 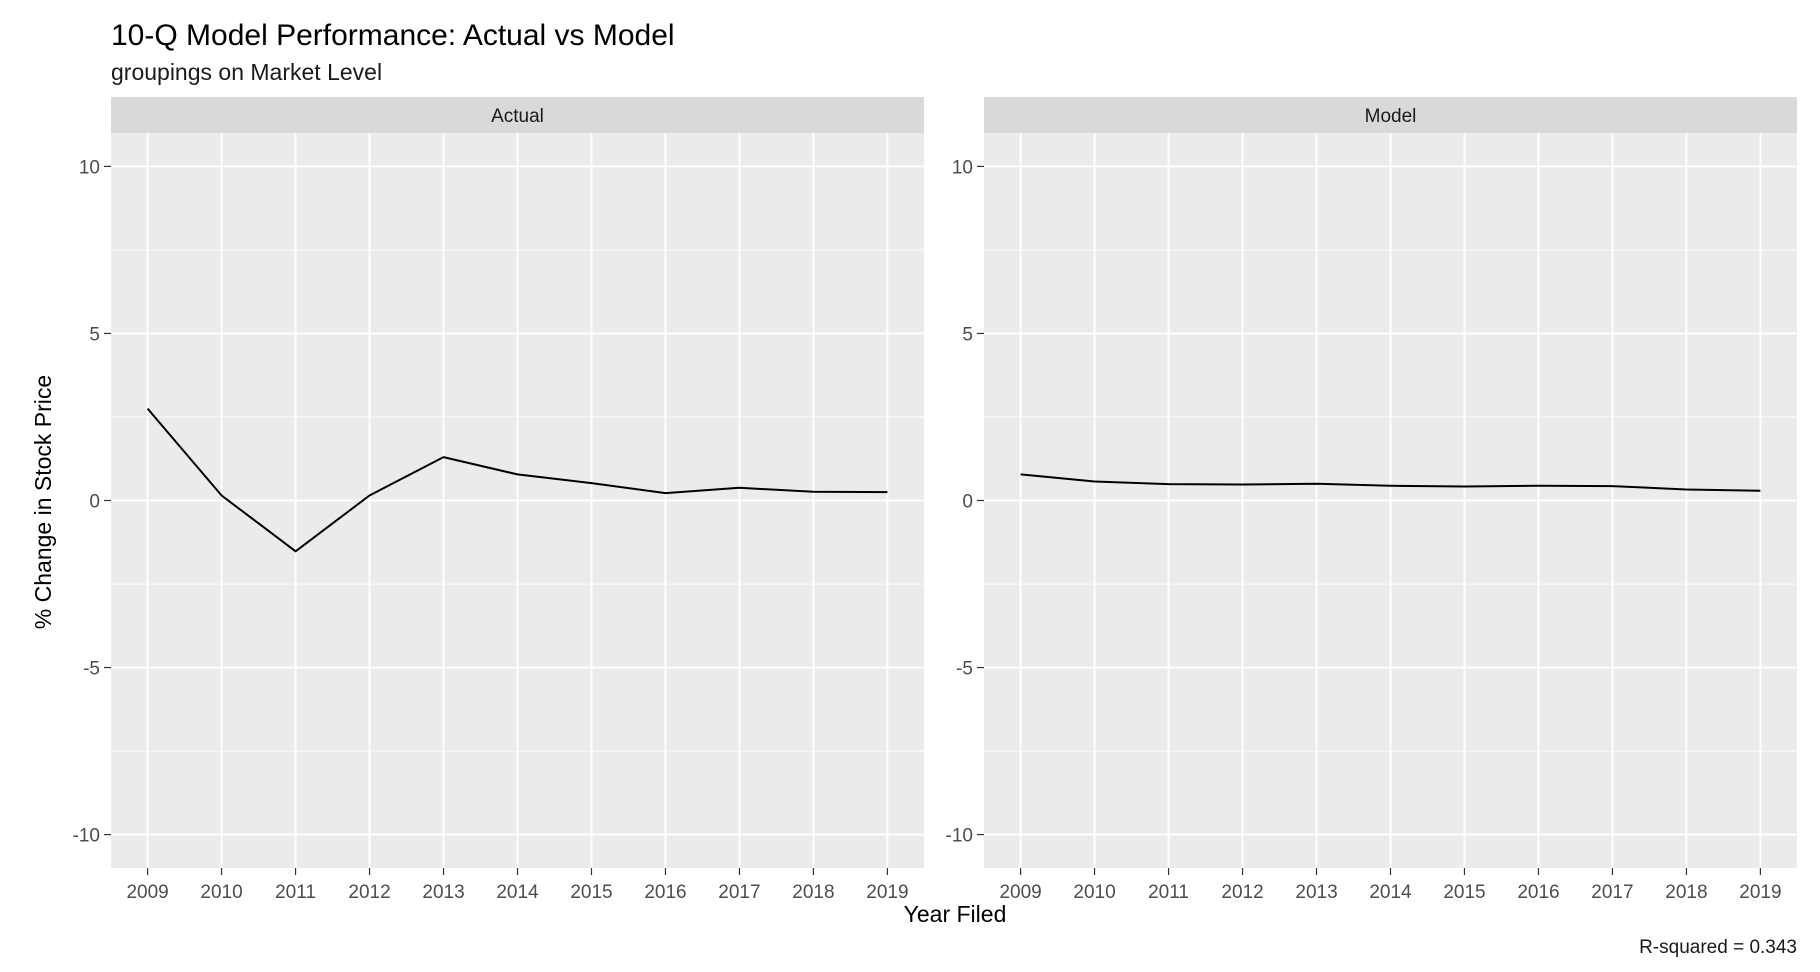 I want to click on facet-strip-label: Model, so click(x=1391, y=116).